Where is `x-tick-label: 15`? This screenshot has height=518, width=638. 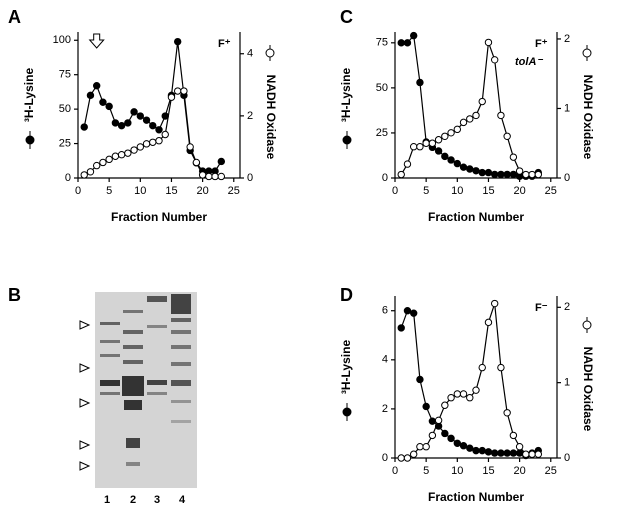
x-tick-label: 15 is located at coordinates (488, 191).